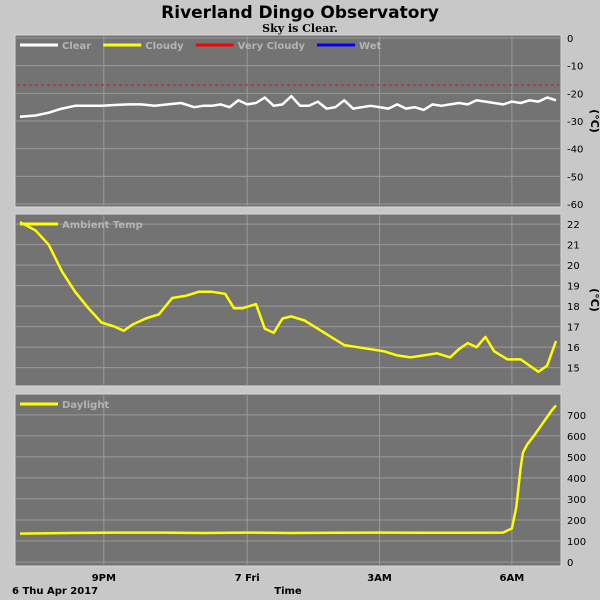  What do you see at coordinates (575, 177) in the screenshot?
I see `y-tick-label: -50` at bounding box center [575, 177].